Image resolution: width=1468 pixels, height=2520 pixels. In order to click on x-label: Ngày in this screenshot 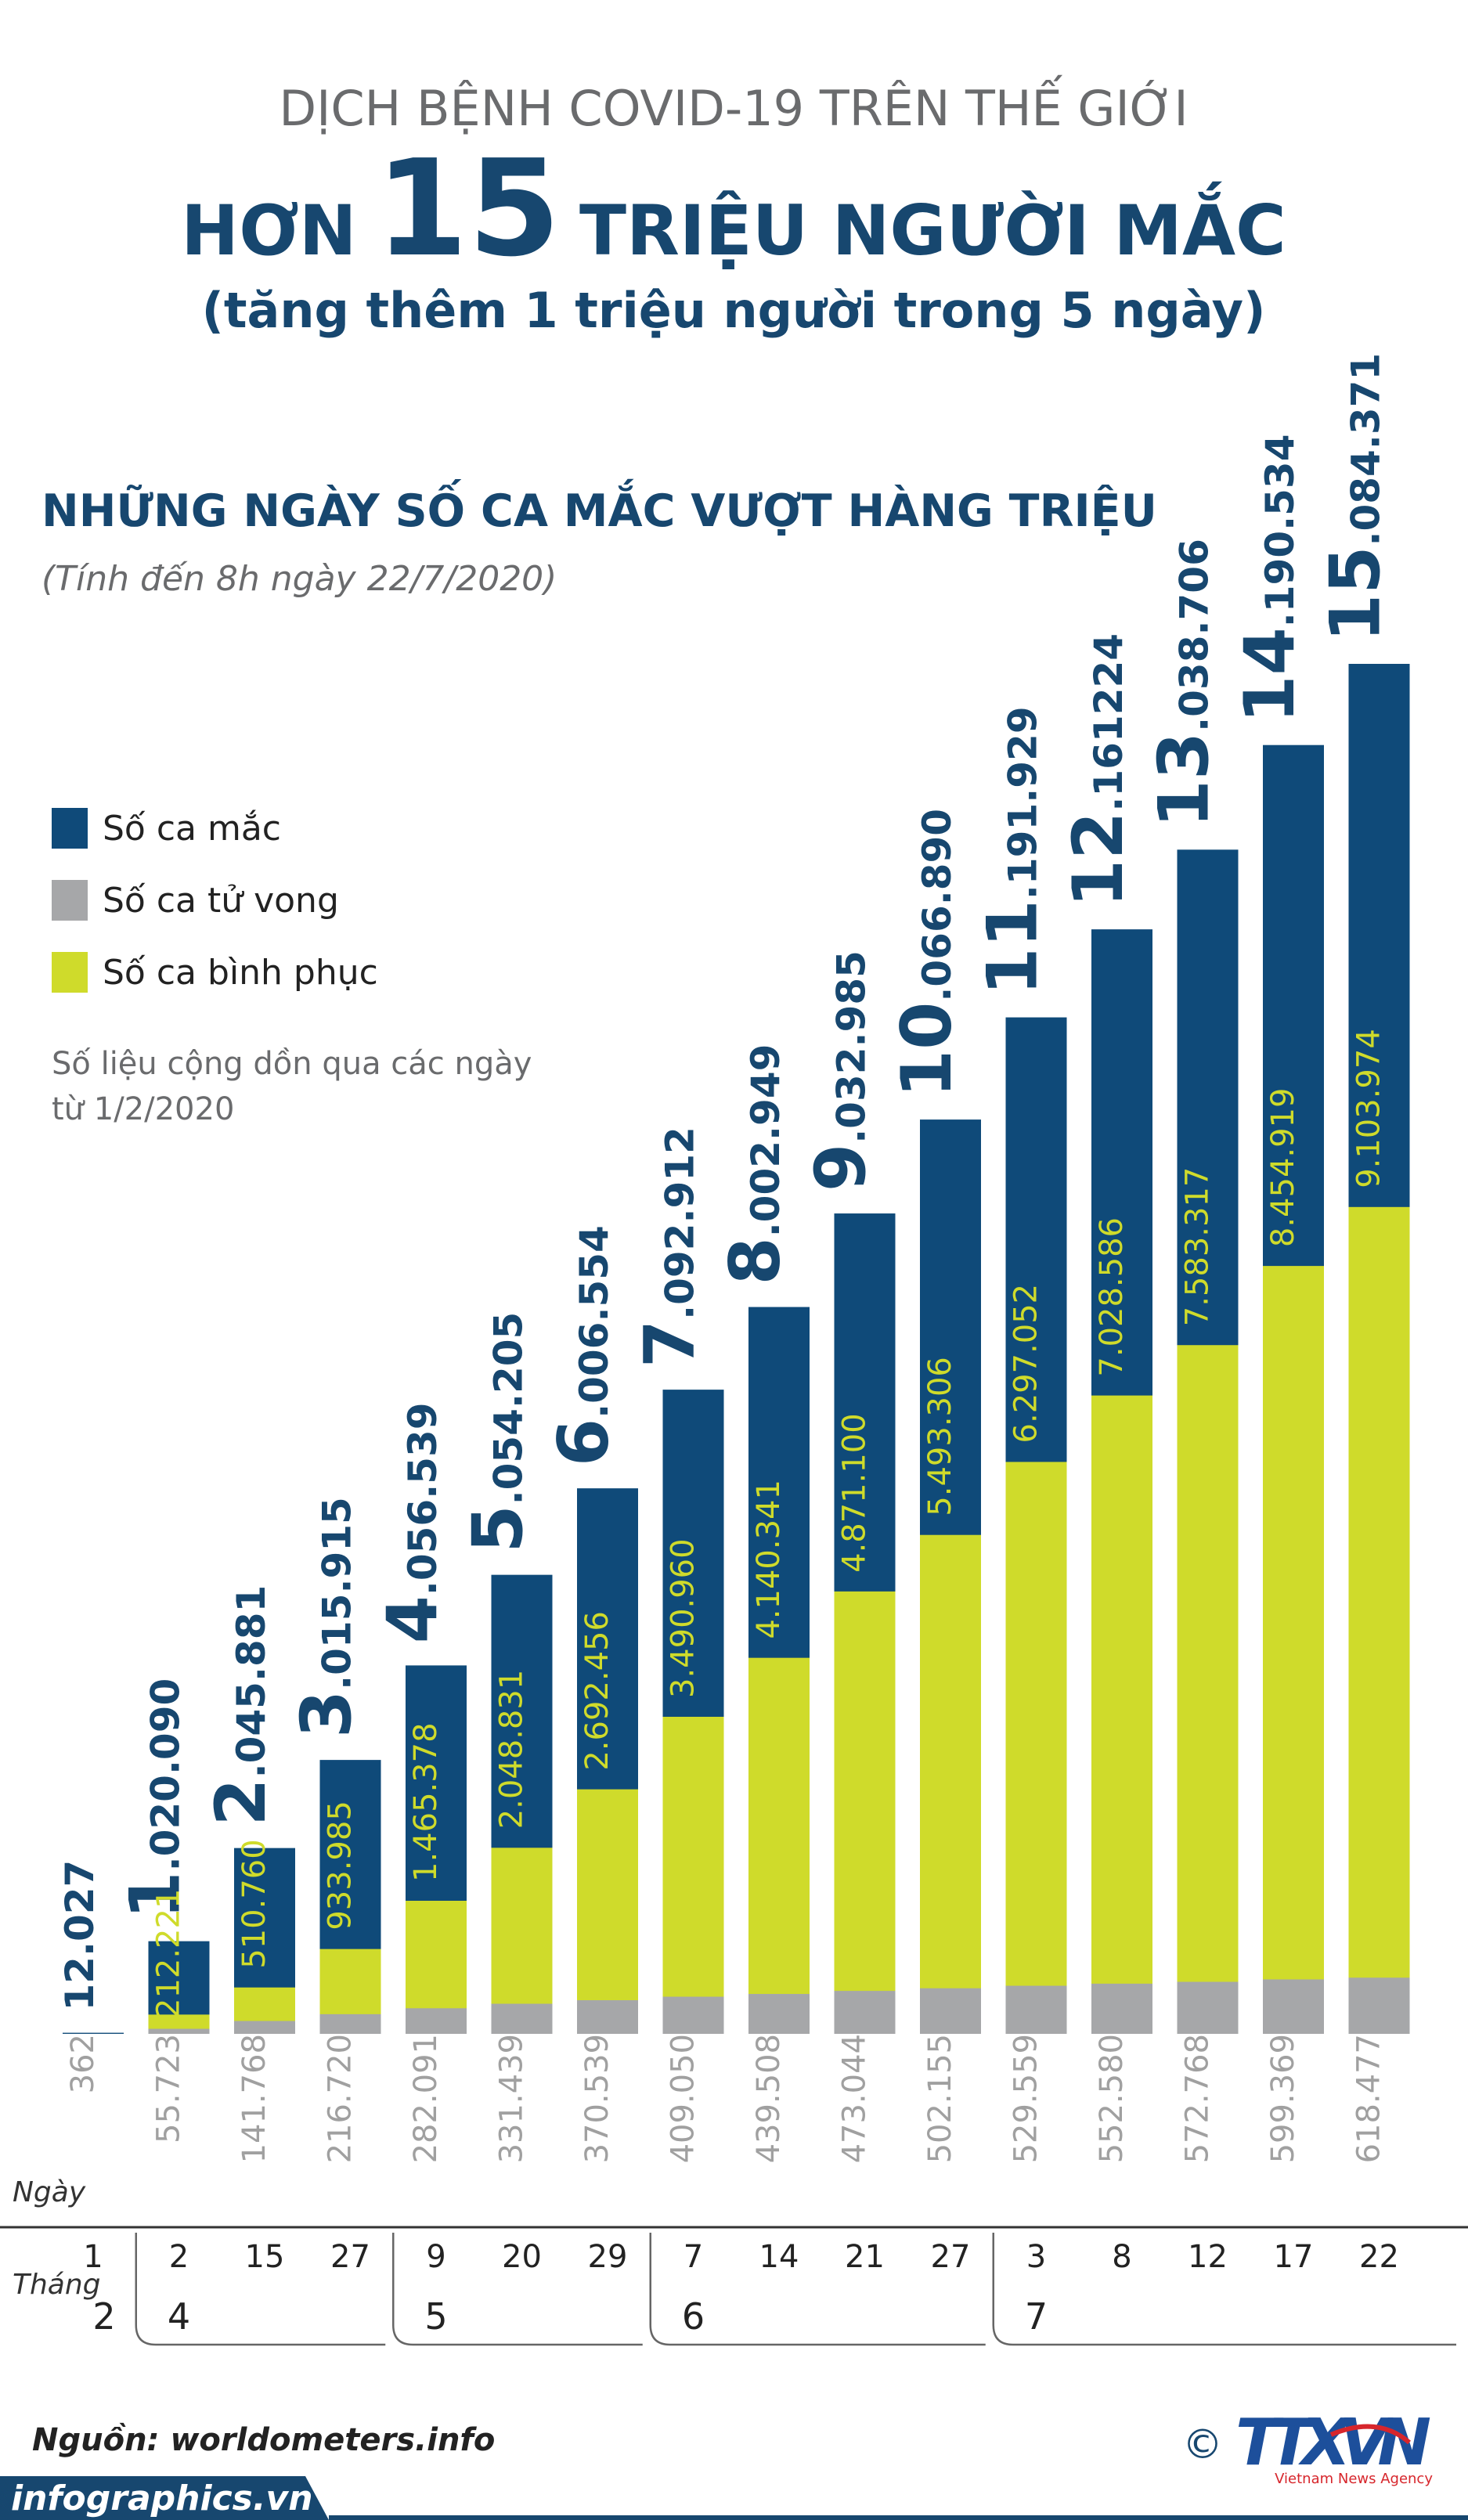, I will do `click(49, 2192)`.